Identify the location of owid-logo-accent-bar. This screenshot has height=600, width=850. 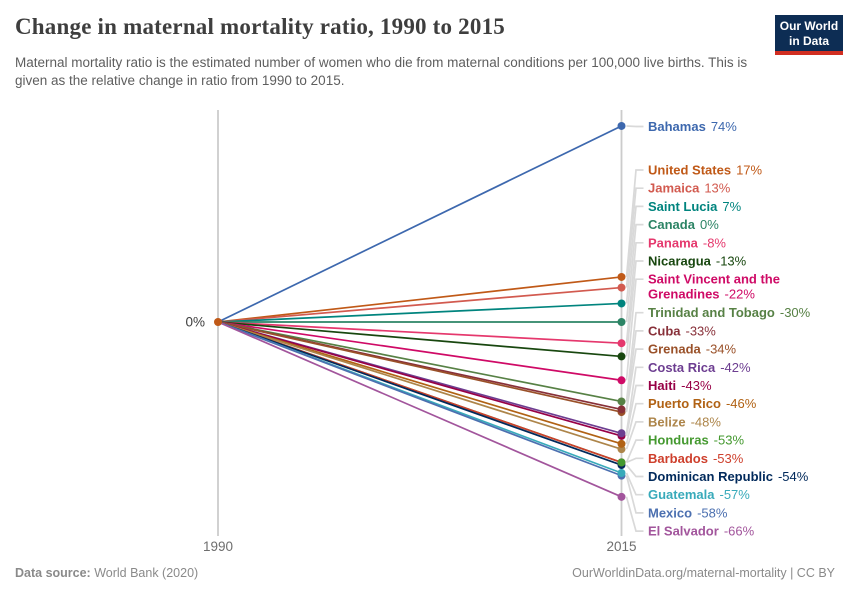
(809, 53).